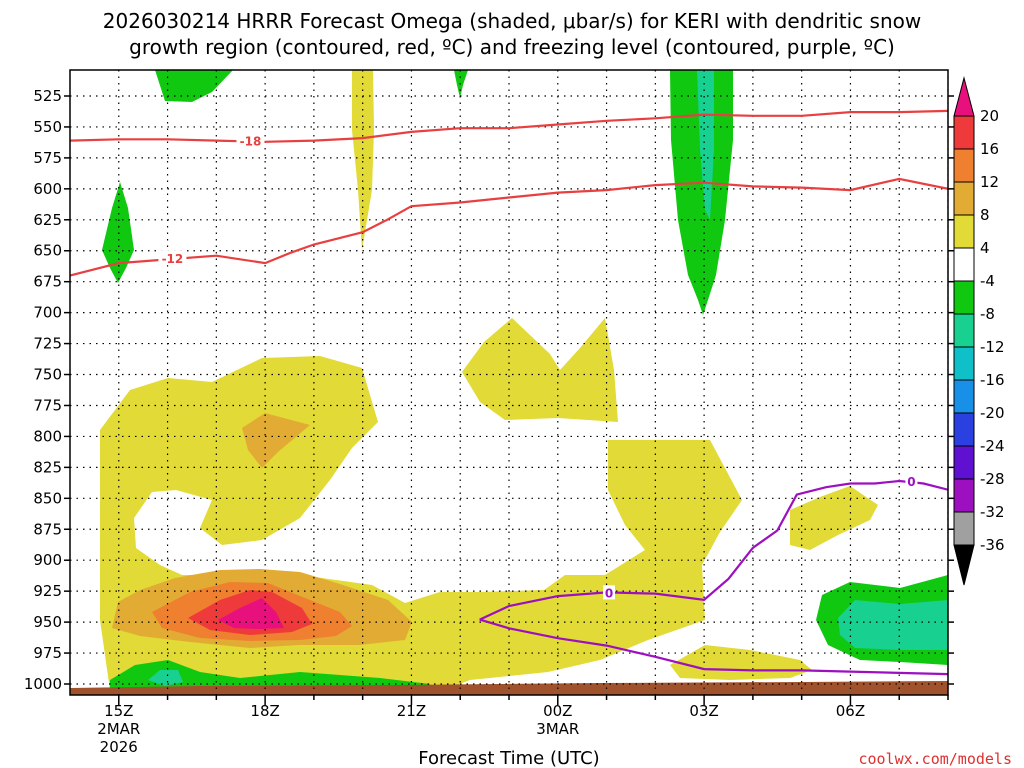  I want to click on x-tick-label: 18Z, so click(264, 711).